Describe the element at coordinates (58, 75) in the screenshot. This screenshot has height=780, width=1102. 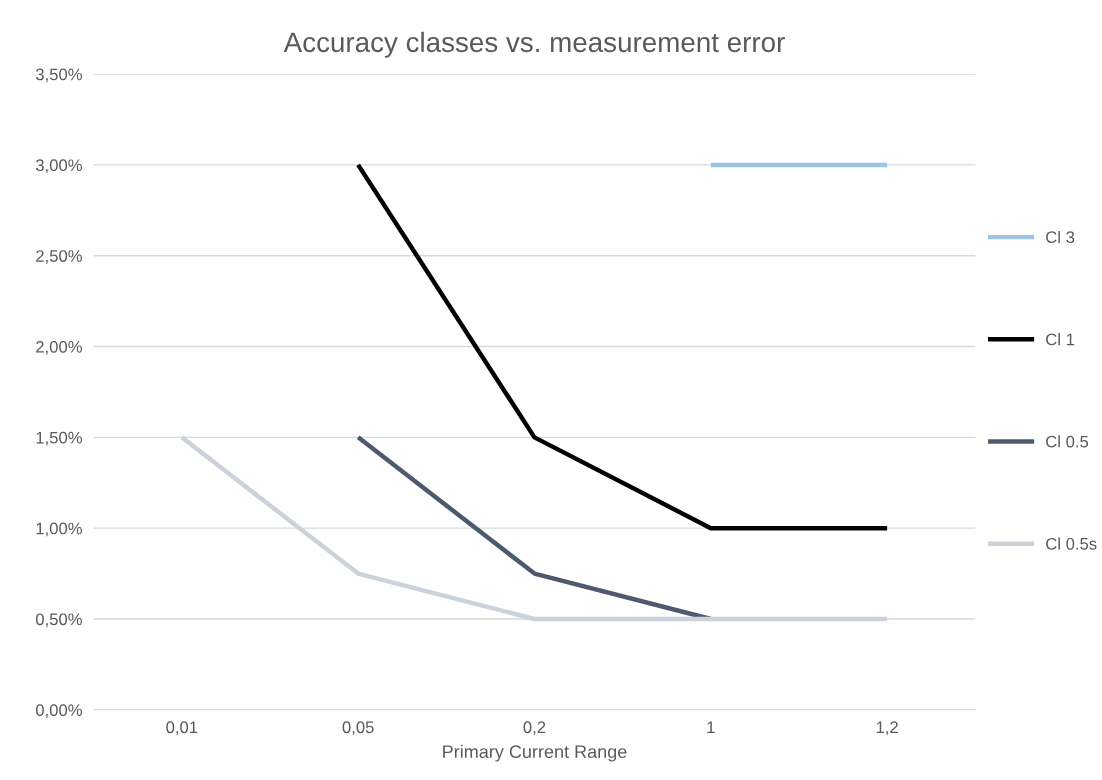
I see `y-tick-label: 3,50%` at that location.